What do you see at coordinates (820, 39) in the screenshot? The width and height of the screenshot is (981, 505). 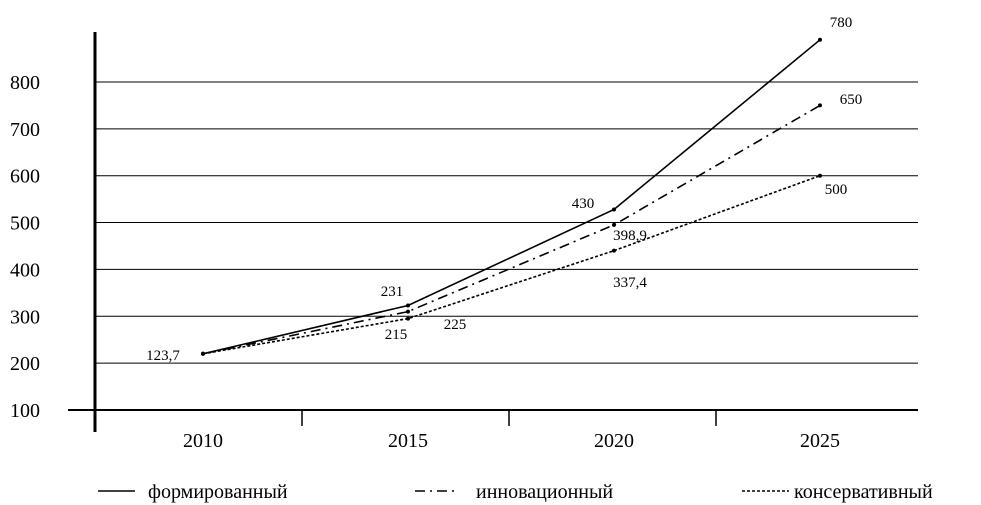 I see `series-1-point-2025` at bounding box center [820, 39].